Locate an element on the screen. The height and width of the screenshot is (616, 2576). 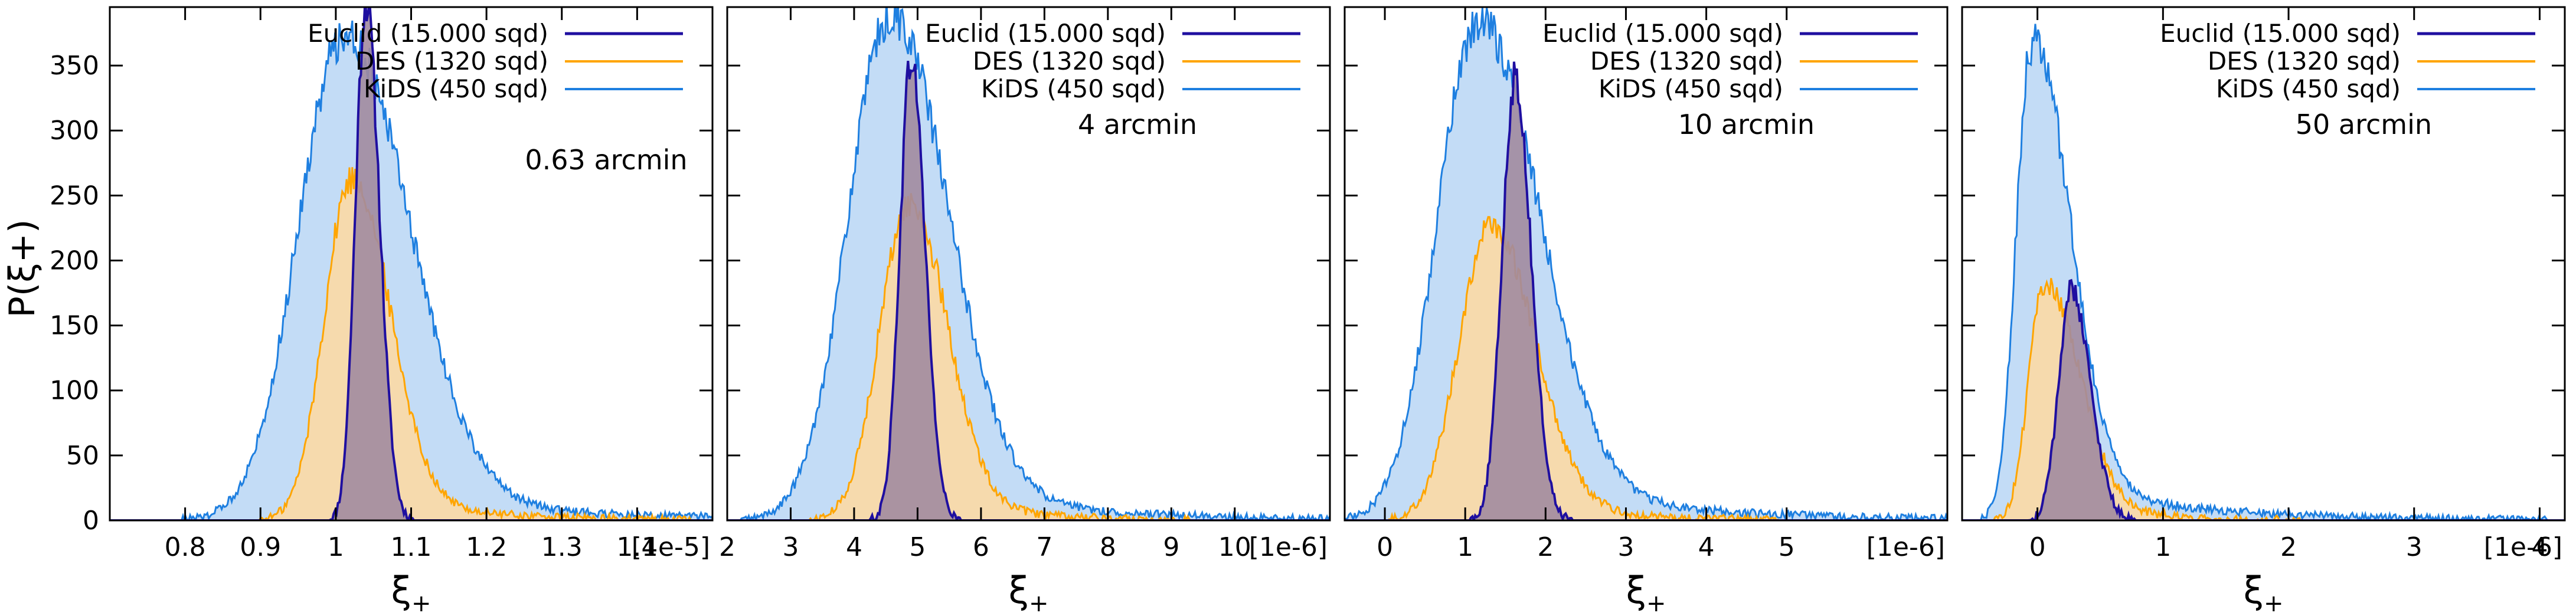
x-tick-label: 7 is located at coordinates (1044, 547).